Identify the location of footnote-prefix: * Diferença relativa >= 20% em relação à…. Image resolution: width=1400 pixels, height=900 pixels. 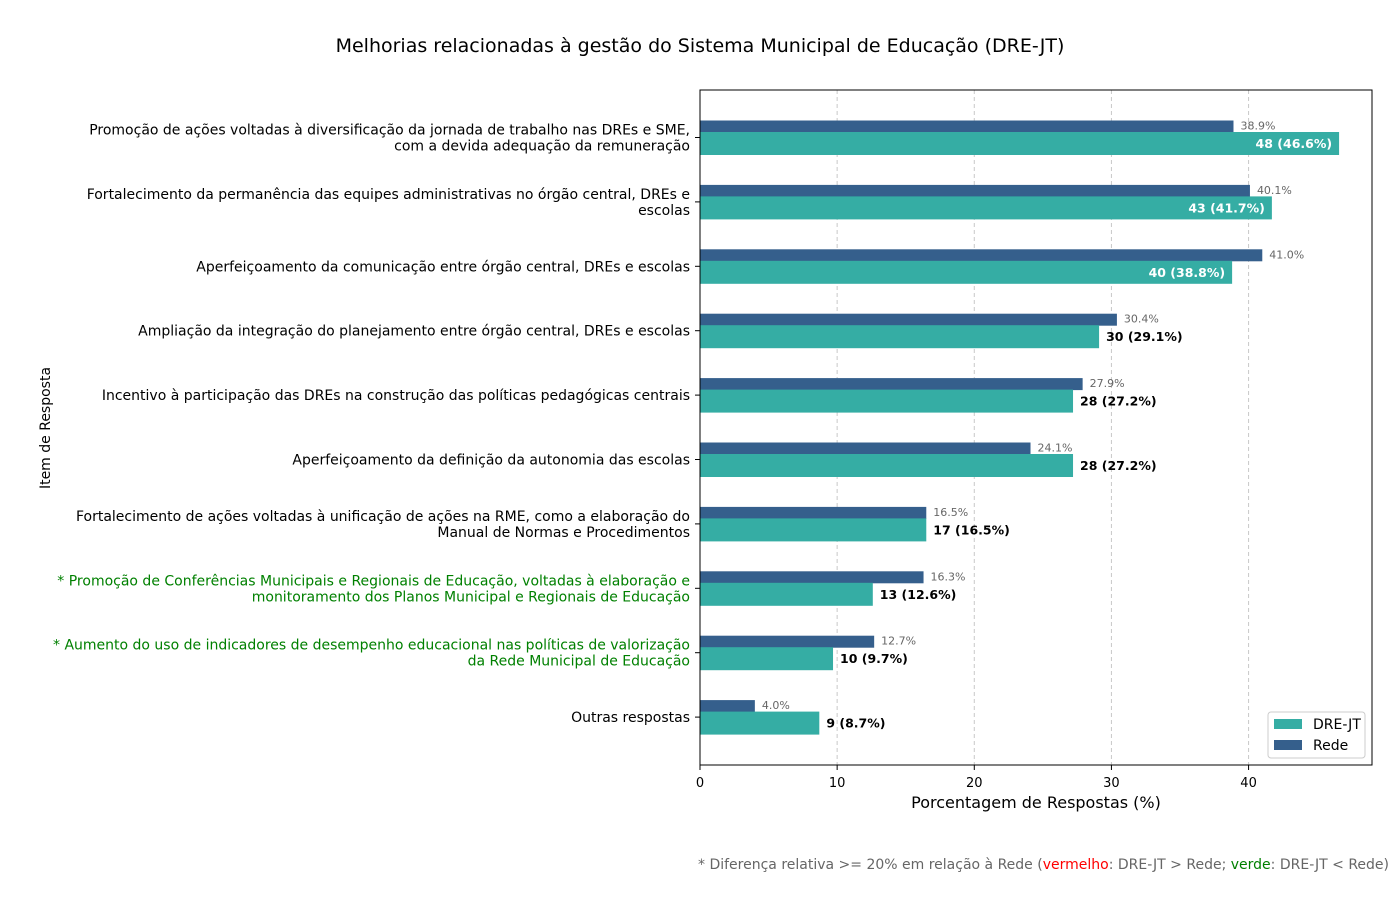
(870, 865).